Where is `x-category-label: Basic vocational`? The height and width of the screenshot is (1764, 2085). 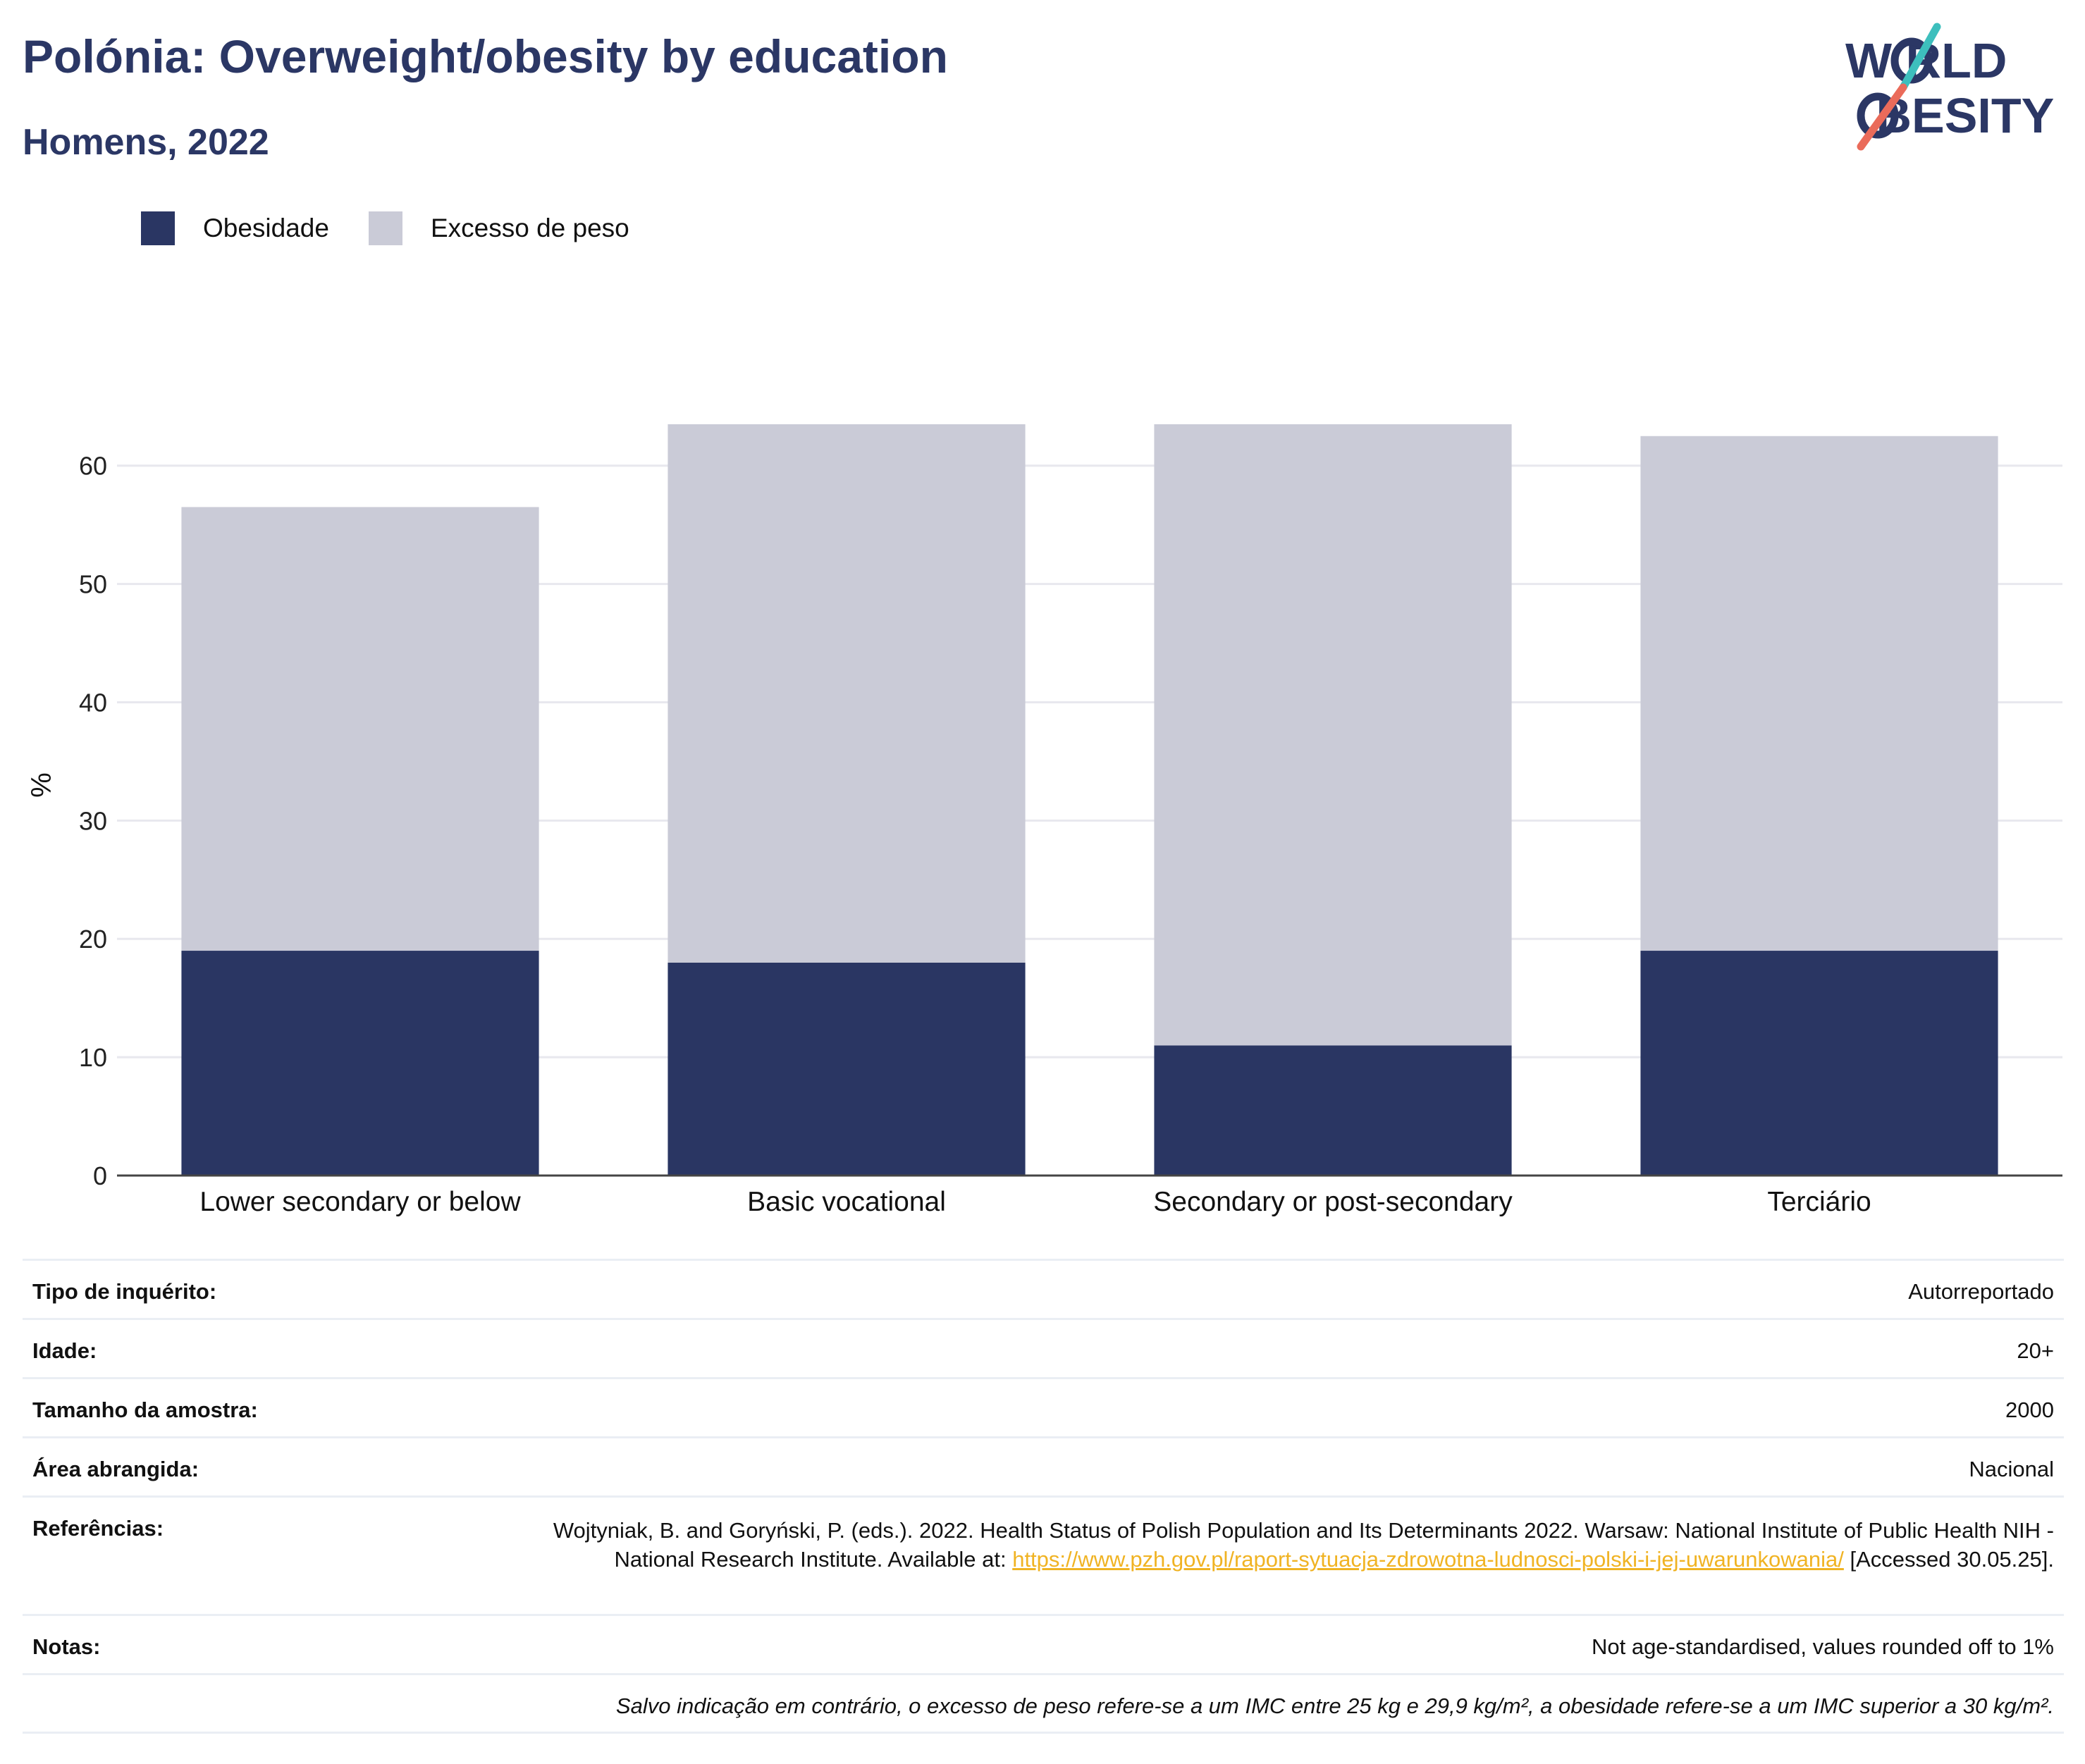 x-category-label: Basic vocational is located at coordinates (846, 1202).